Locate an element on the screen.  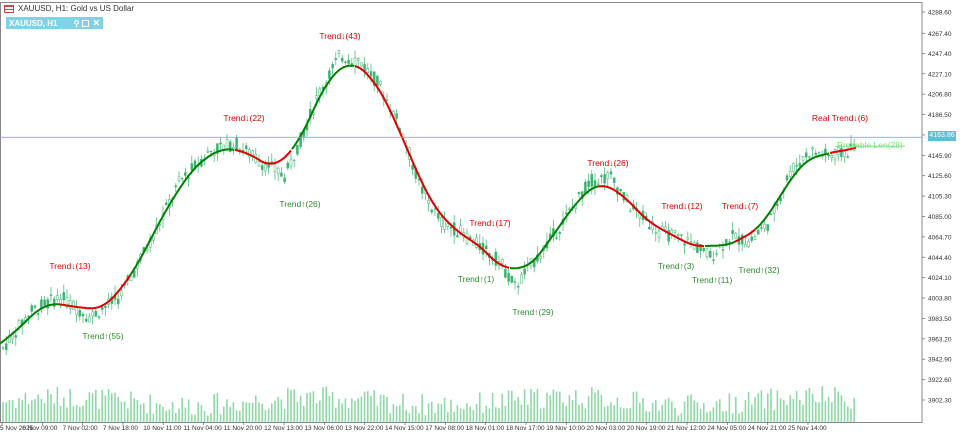
uptrend-annotation: Trend↑(3) is located at coordinates (676, 266).